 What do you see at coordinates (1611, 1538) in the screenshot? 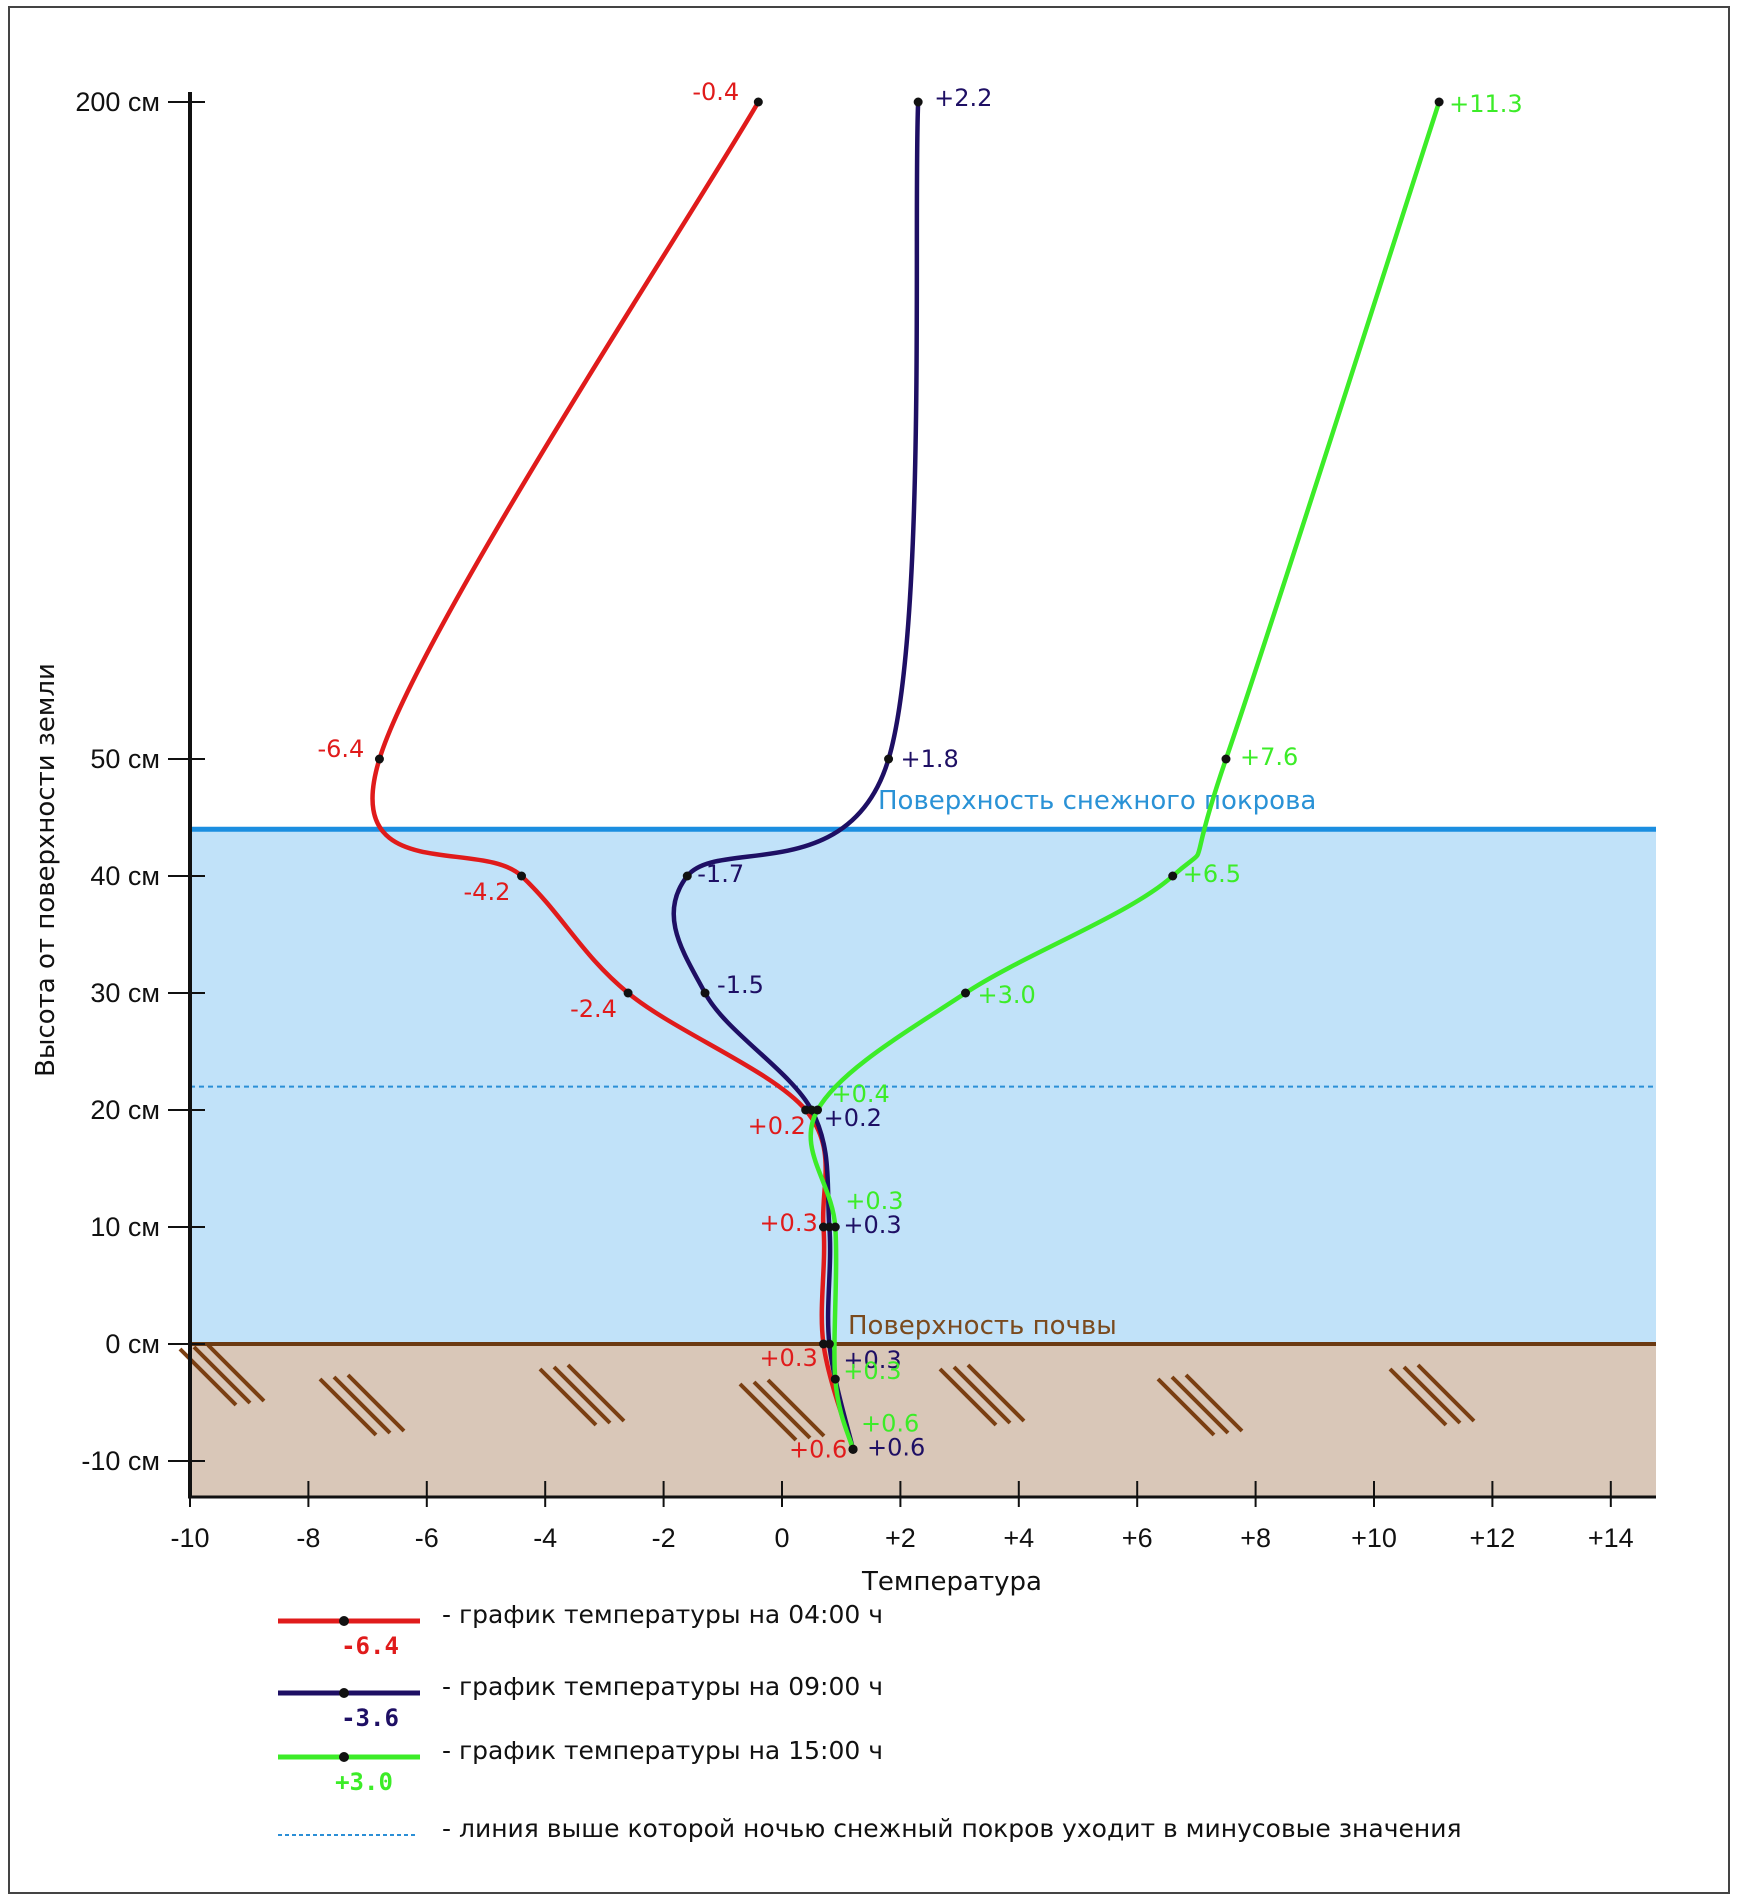
I see `x-tick-label: +14` at bounding box center [1611, 1538].